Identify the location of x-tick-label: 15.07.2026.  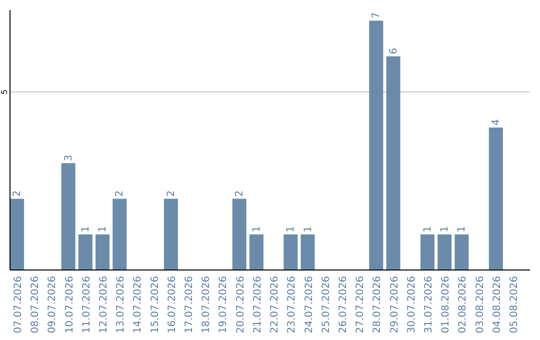
(155, 305).